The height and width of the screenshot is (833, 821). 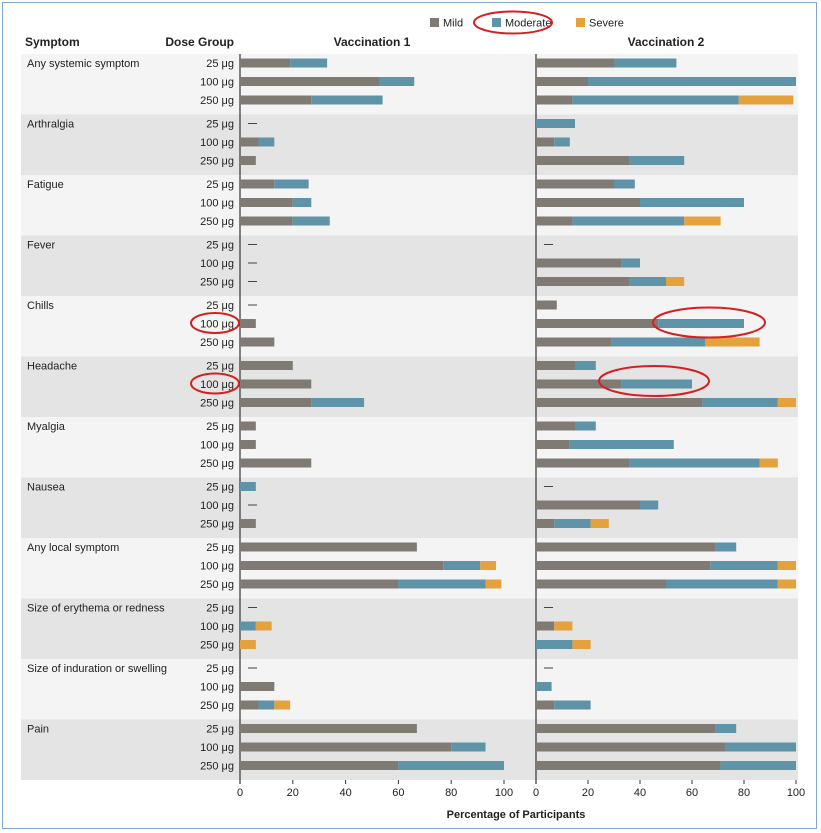 I want to click on v1-size-of-erythema-or-redness-100-ug-severe-bar, so click(x=263, y=626).